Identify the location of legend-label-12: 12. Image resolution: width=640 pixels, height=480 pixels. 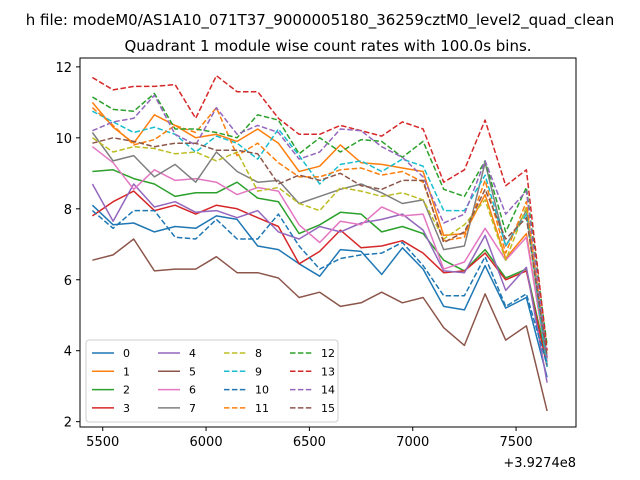
(328, 353).